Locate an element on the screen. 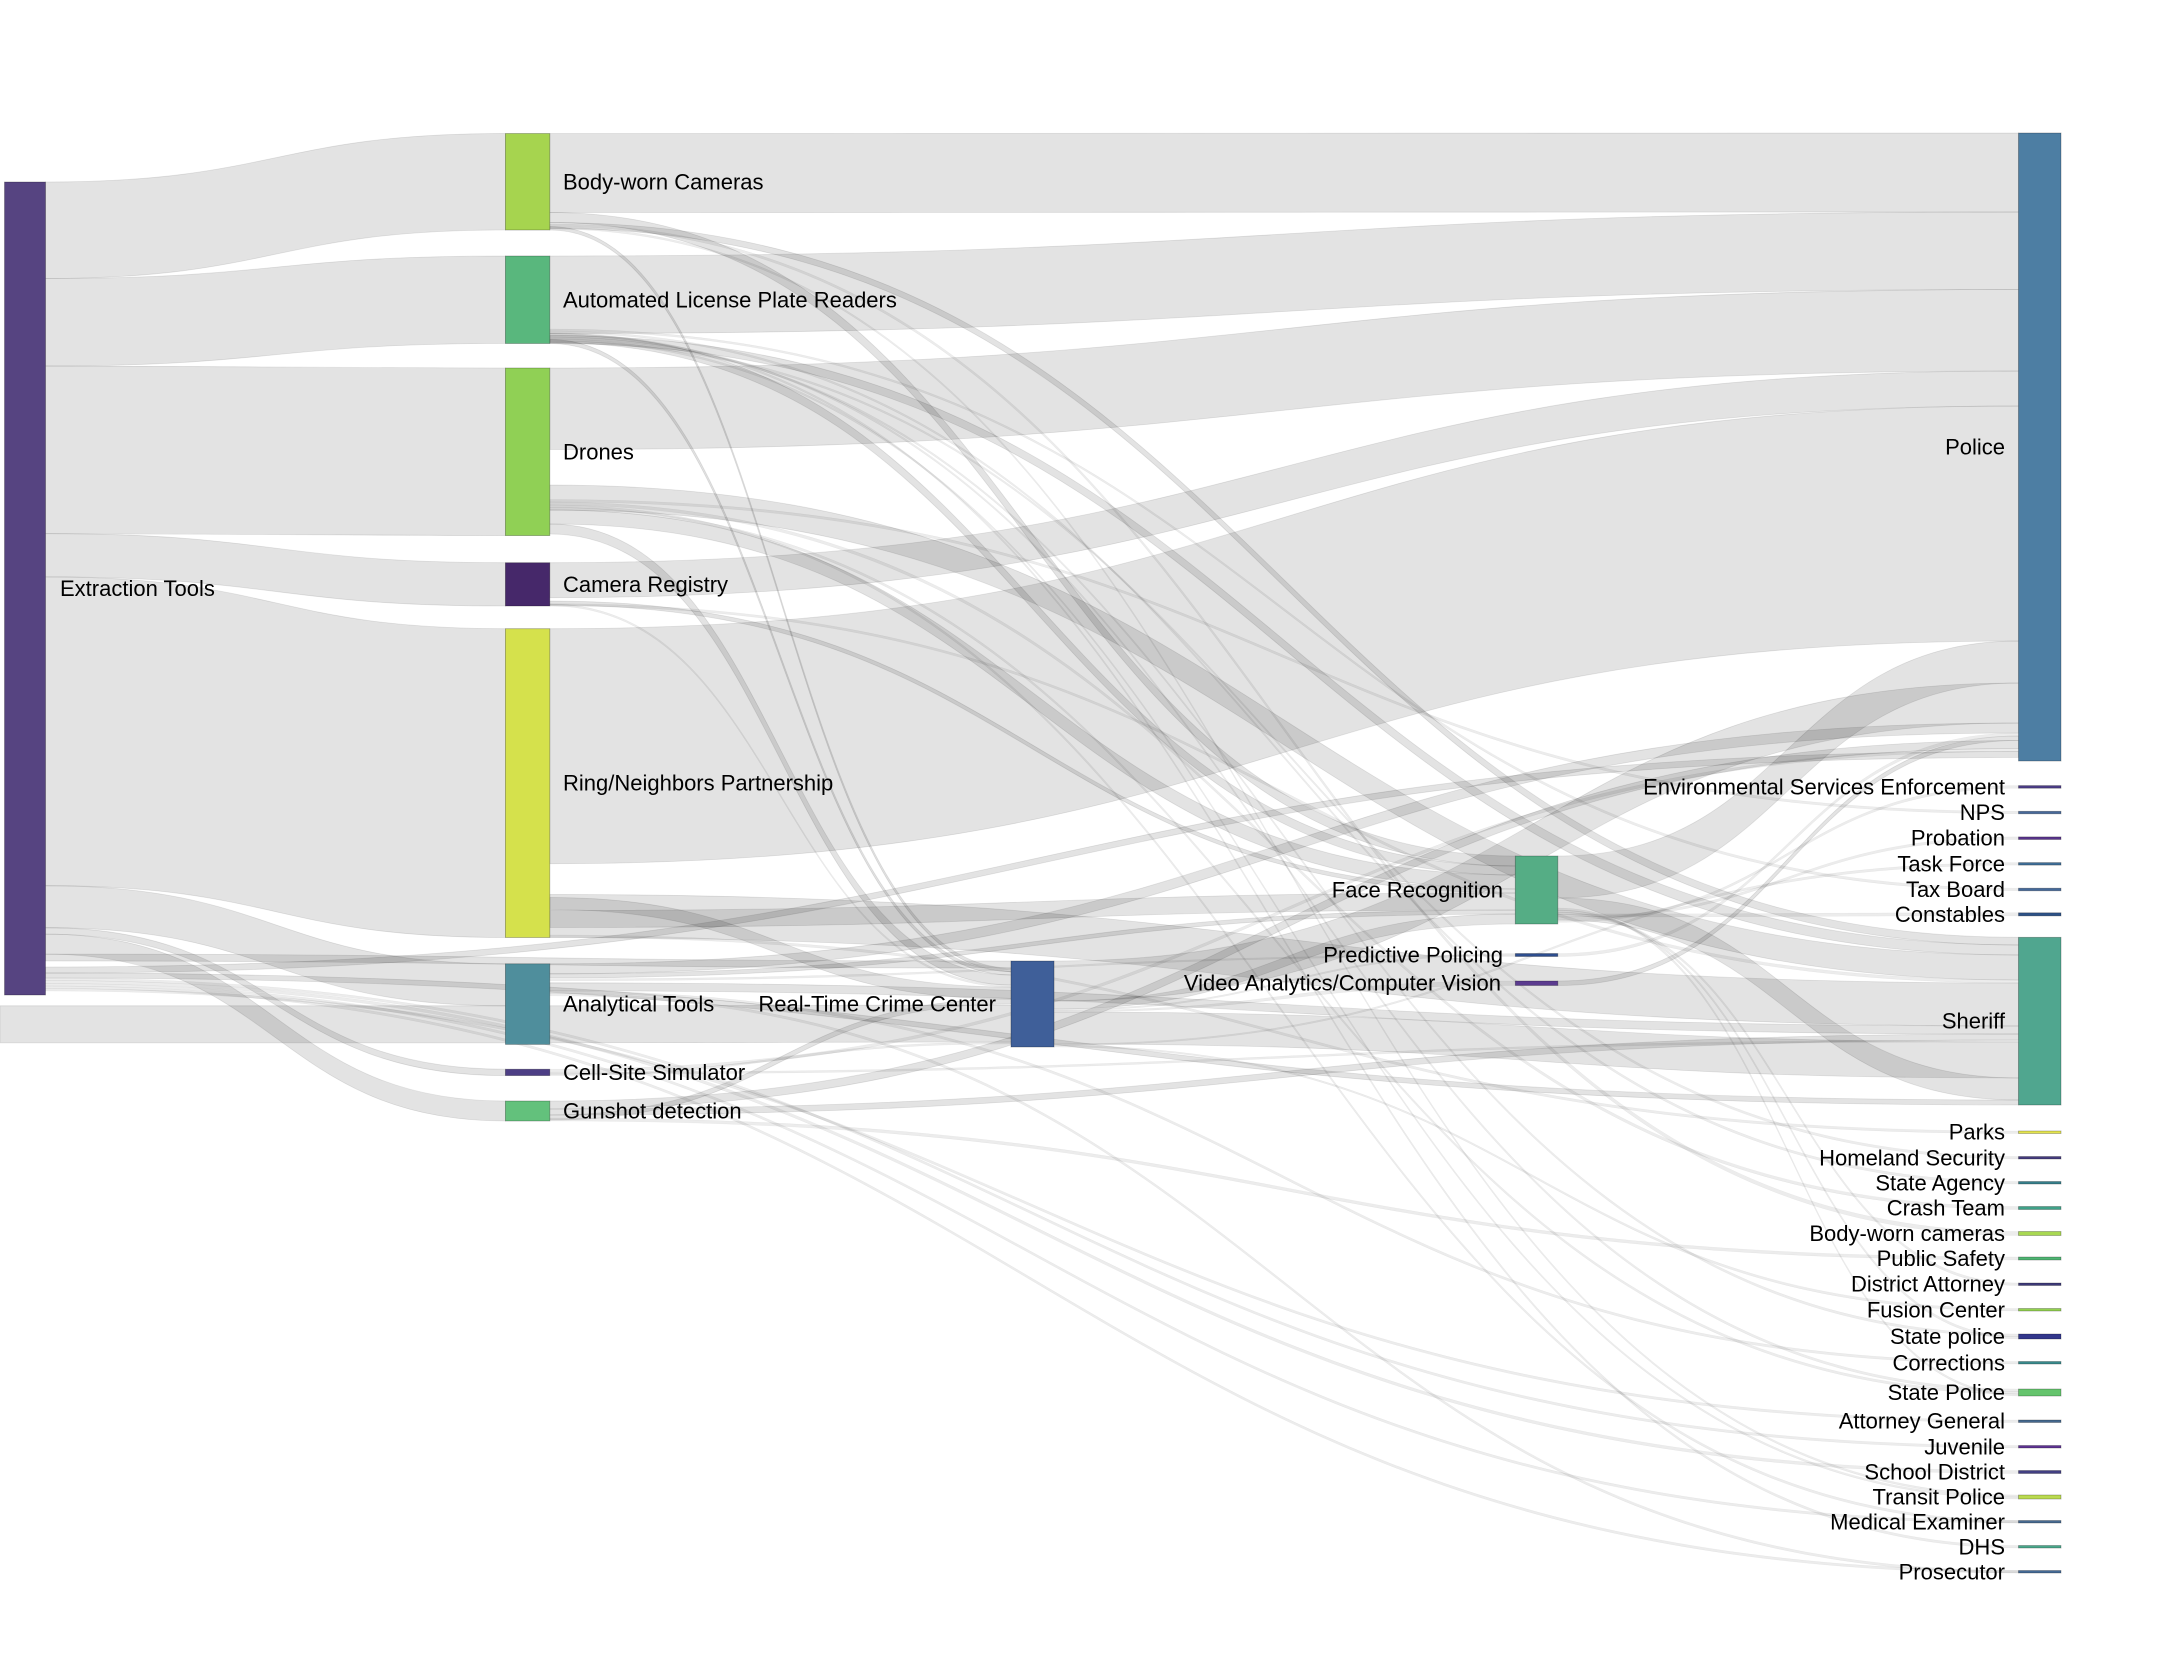  svg-text: Cell-Site Simulator is located at coordinates (654, 1072).